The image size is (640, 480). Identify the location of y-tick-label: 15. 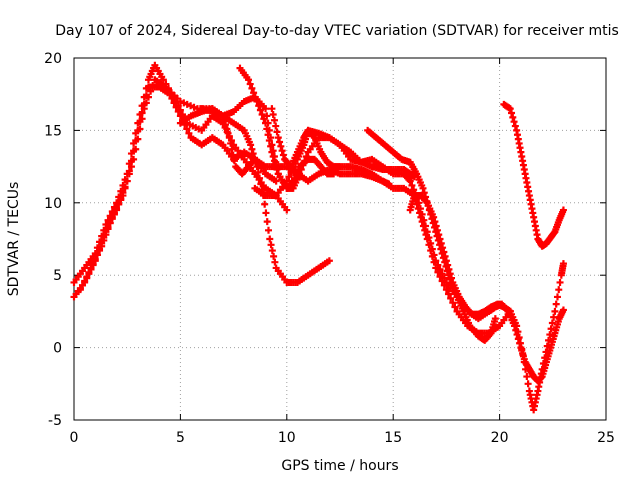
(53, 131).